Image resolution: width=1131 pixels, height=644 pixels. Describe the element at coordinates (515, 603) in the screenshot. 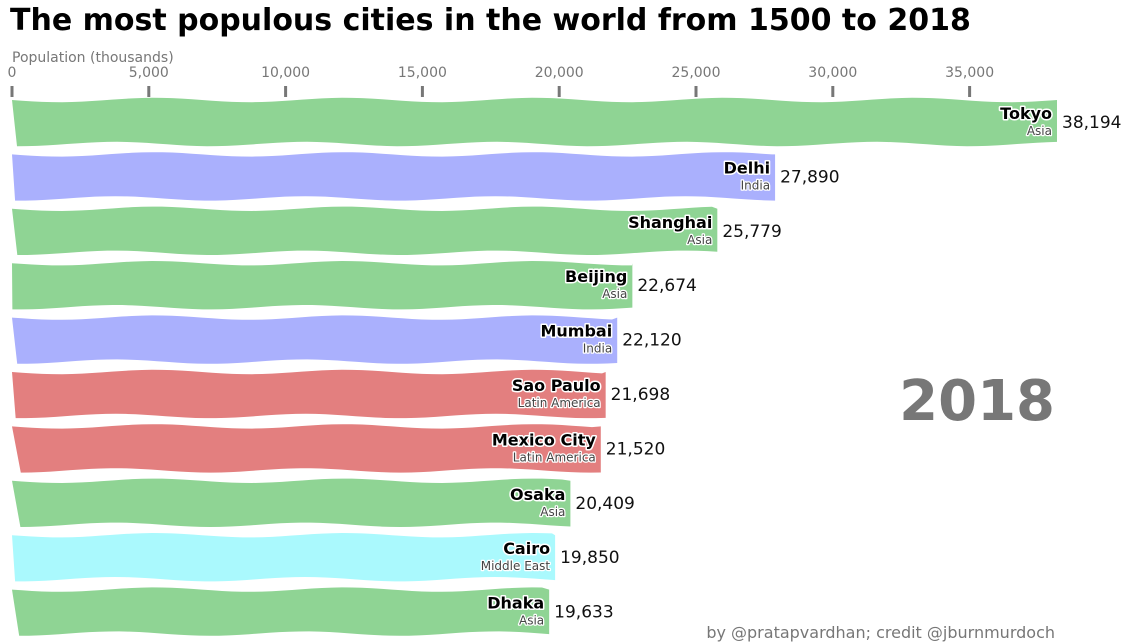

I see `city-label: Dhaka` at that location.